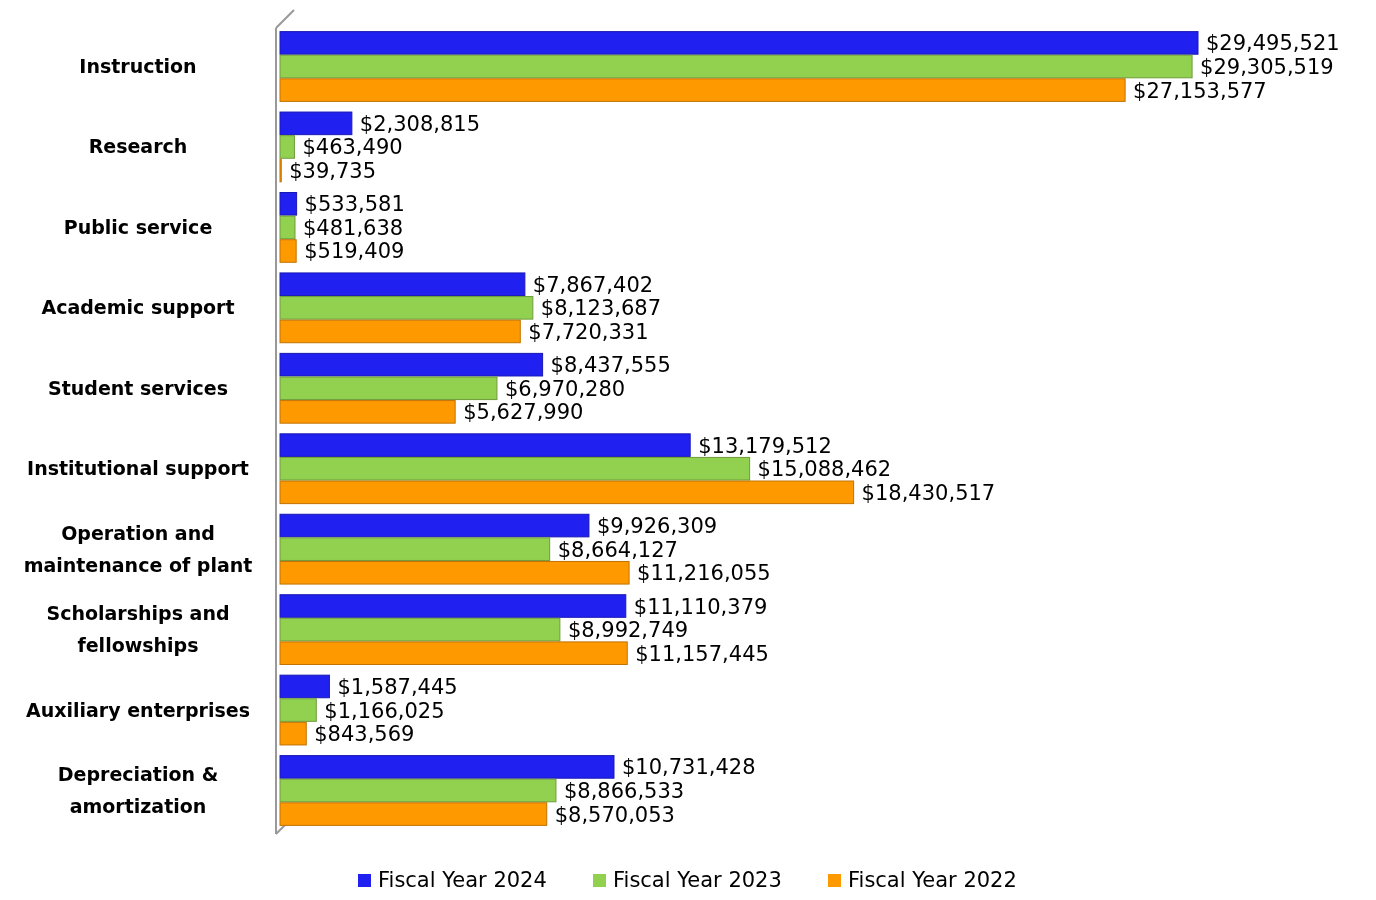  What do you see at coordinates (928, 492) in the screenshot?
I see `data-label: $18,430,517` at bounding box center [928, 492].